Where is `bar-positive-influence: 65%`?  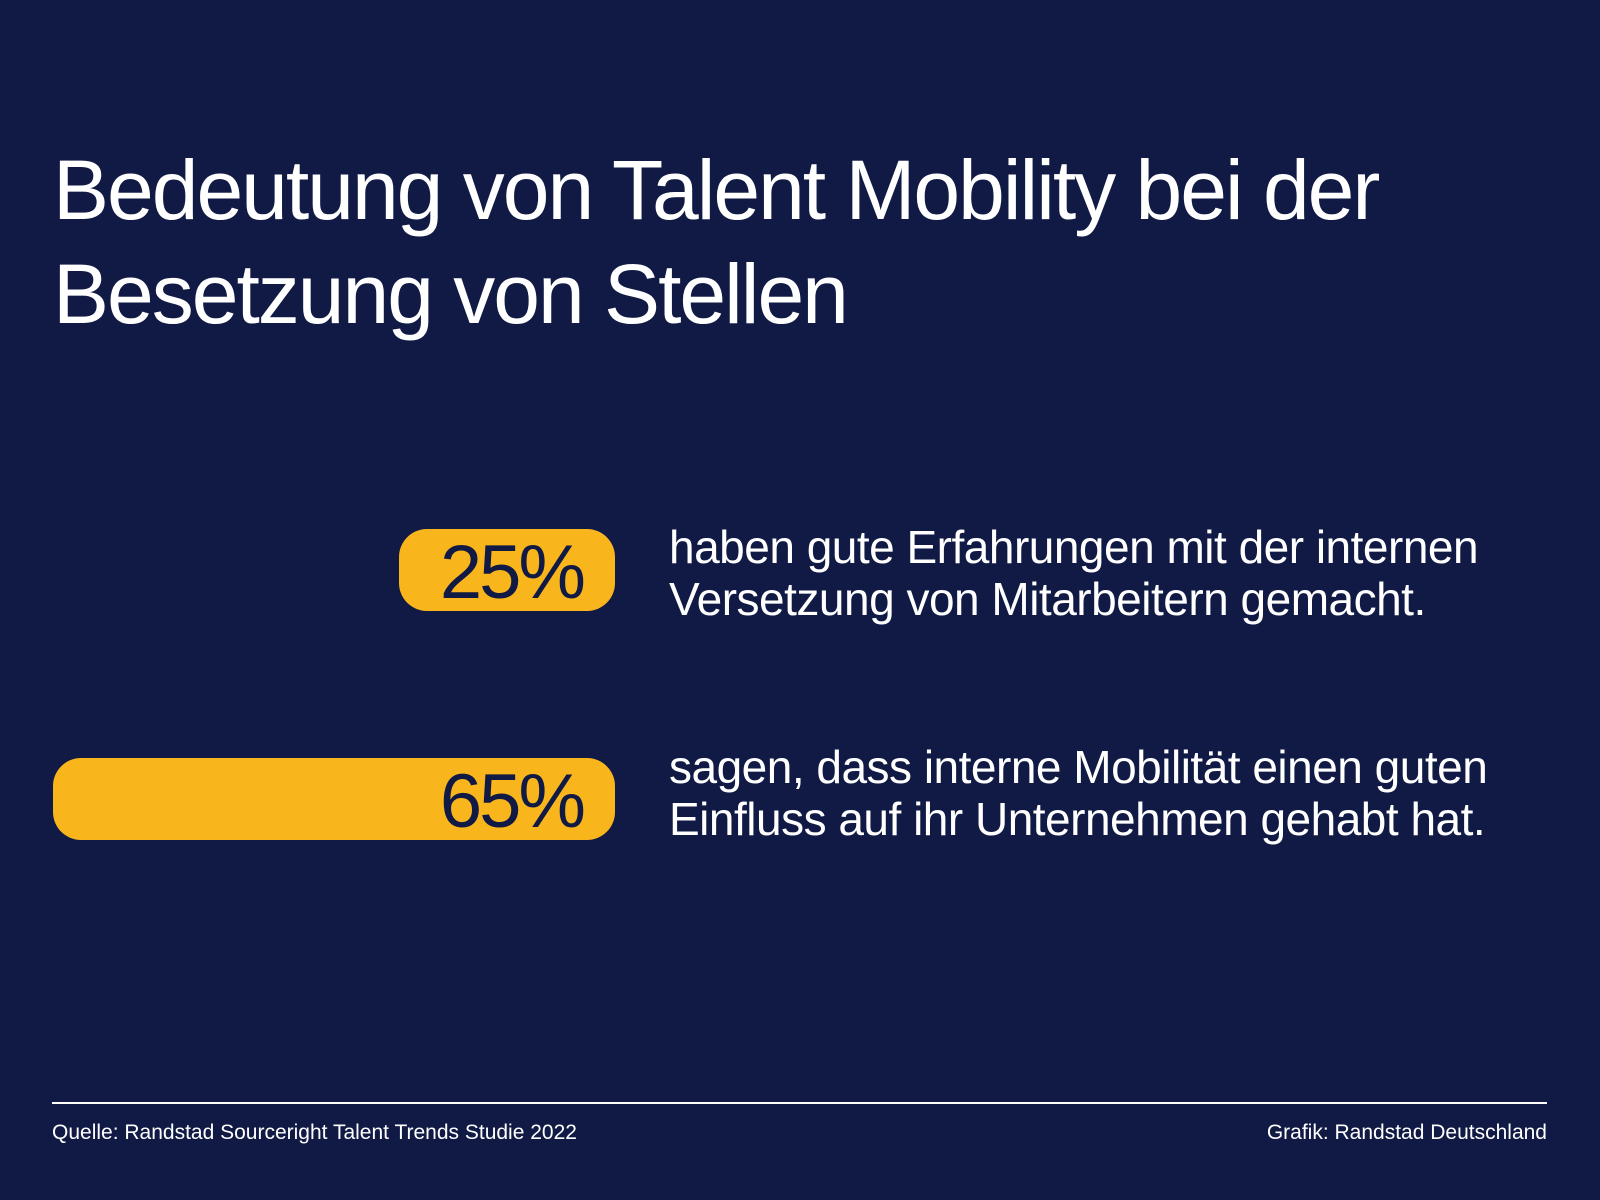
bar-positive-influence: 65% is located at coordinates (334, 801).